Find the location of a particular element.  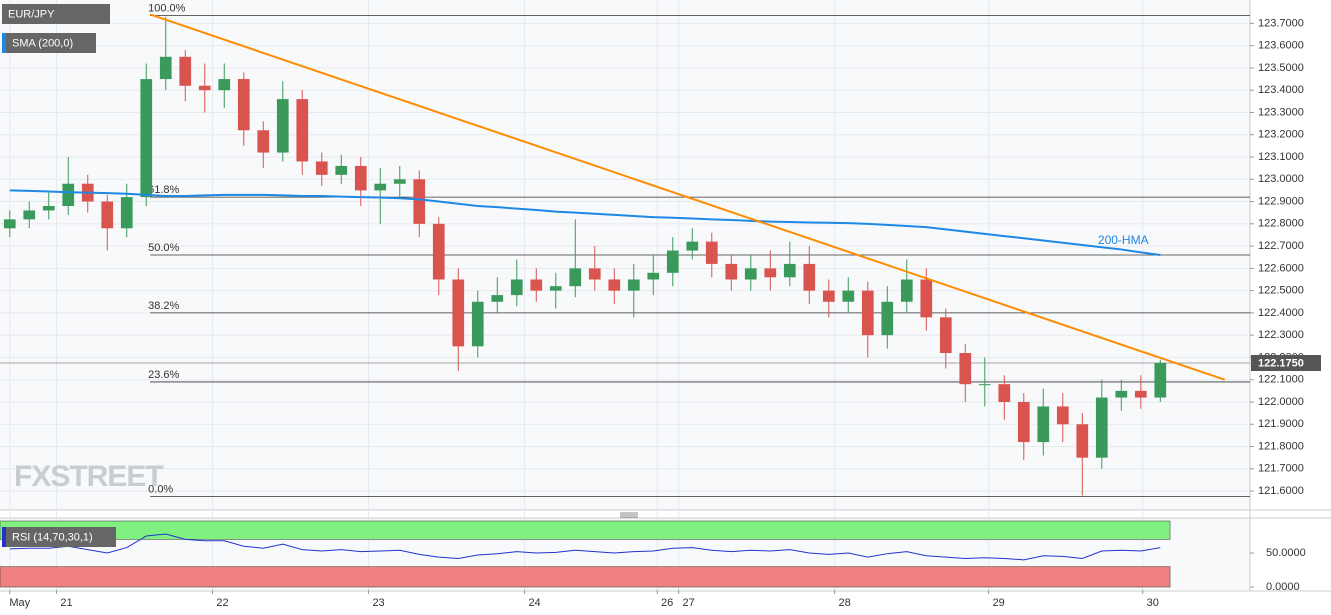

price-label: 122.1750 is located at coordinates (1281, 363).